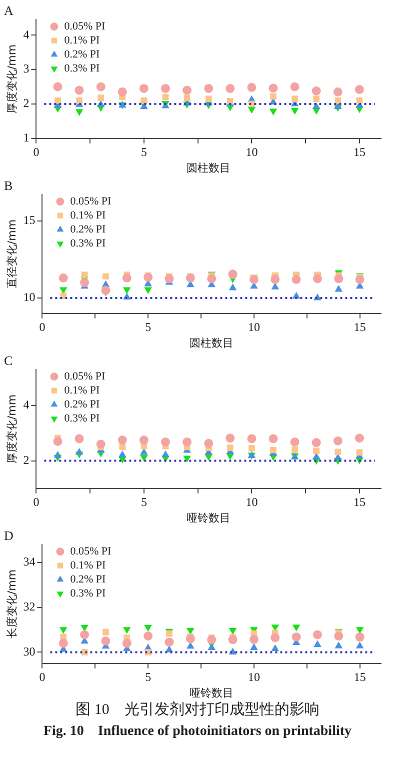 The height and width of the screenshot is (765, 395). Describe the element at coordinates (11, 254) in the screenshot. I see `y-axis-title: 直径变化/mm` at that location.